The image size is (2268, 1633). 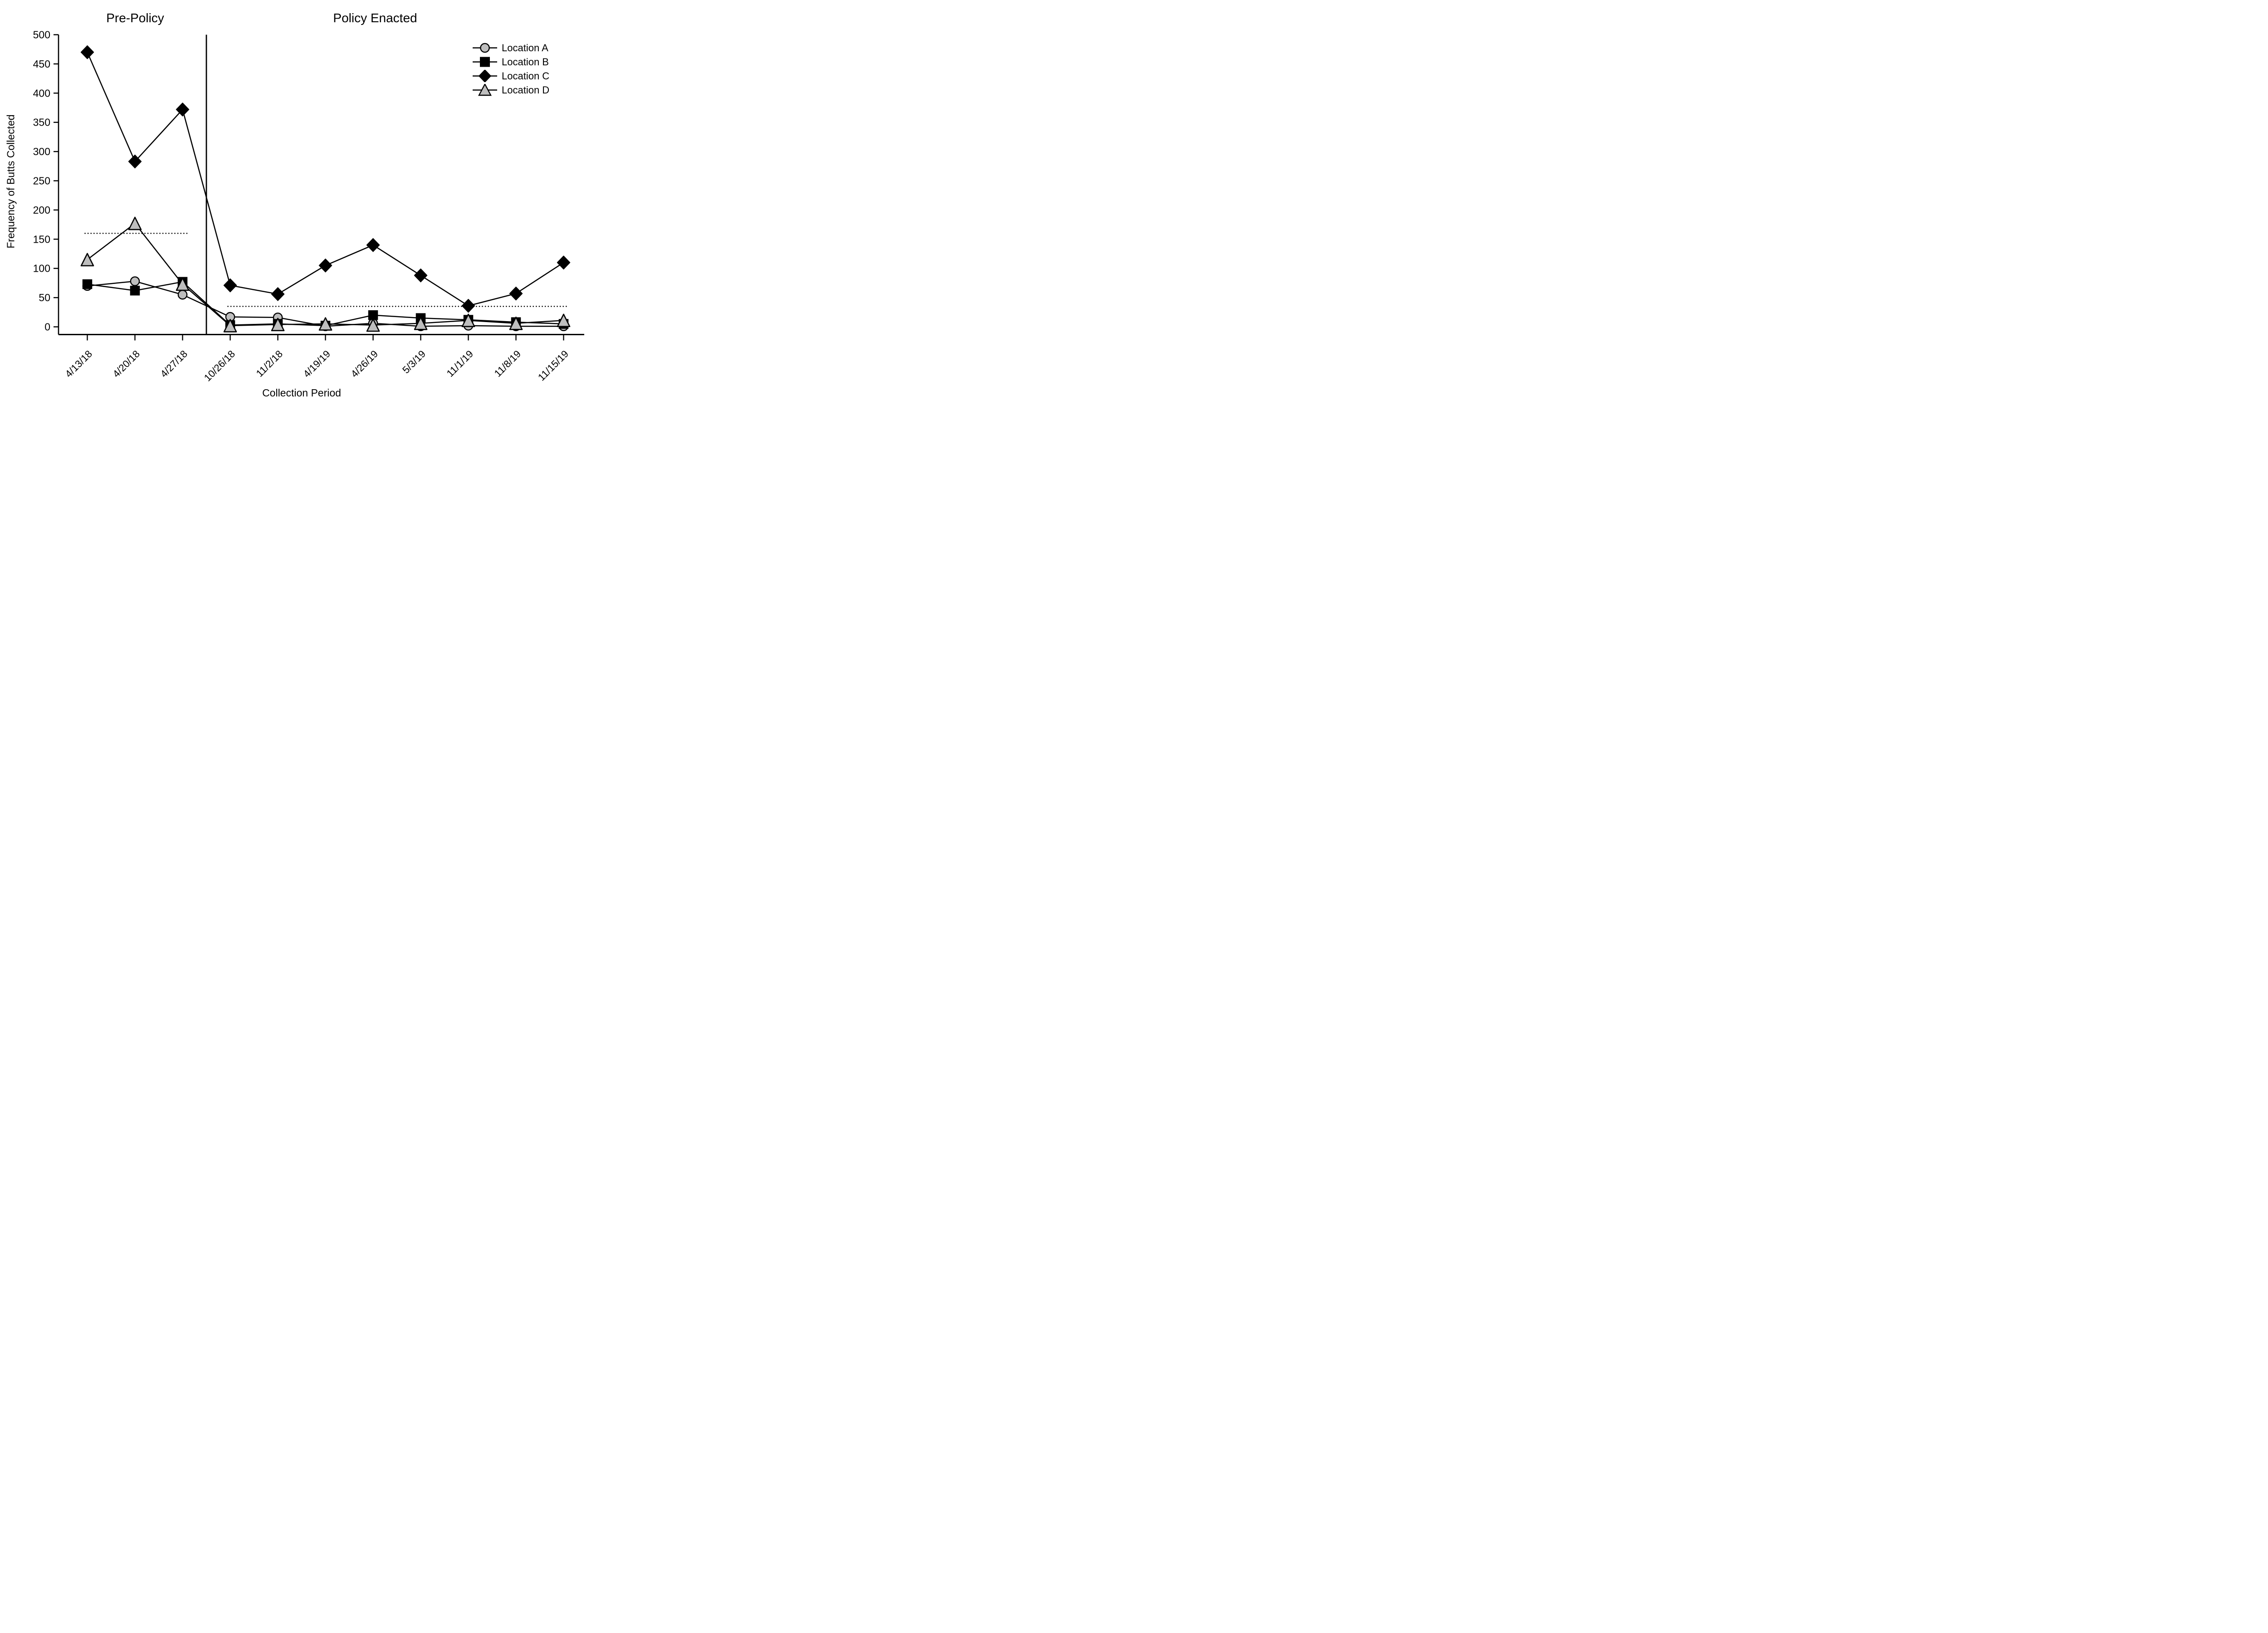 I want to click on y-tick-label: 100, so click(x=42, y=268).